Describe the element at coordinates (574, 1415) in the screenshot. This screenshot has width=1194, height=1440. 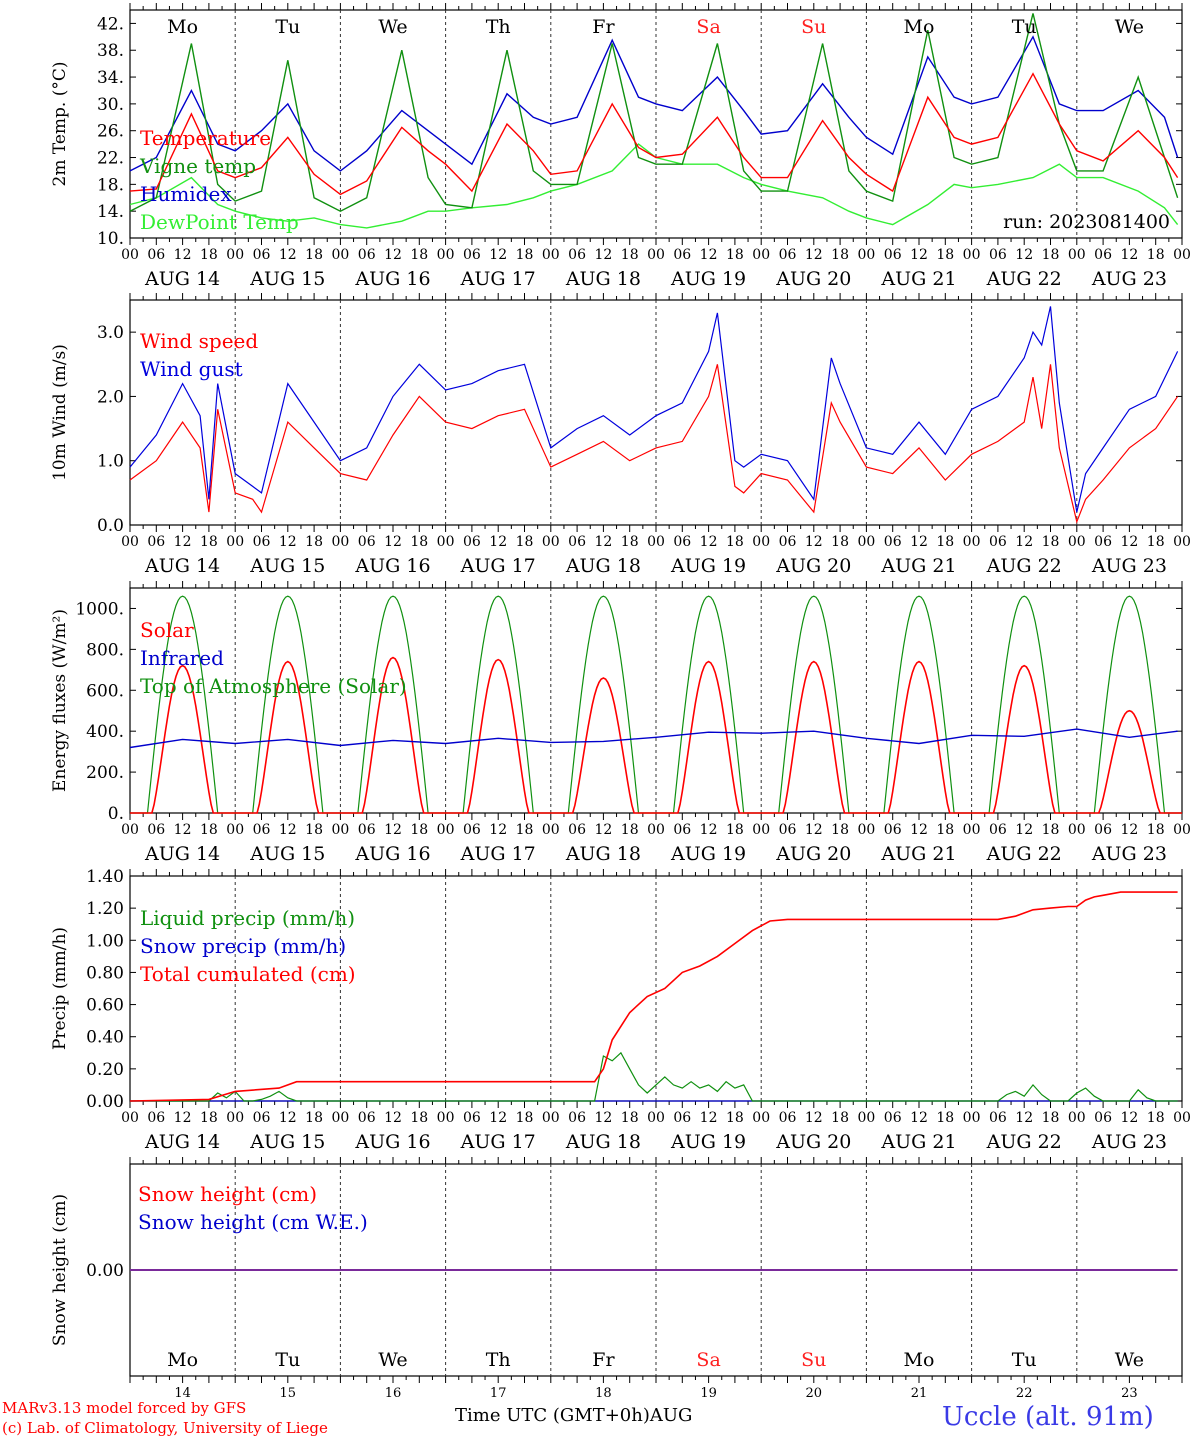
I see `time-axis-label: Time UTC (GMT+0h)AUG` at that location.